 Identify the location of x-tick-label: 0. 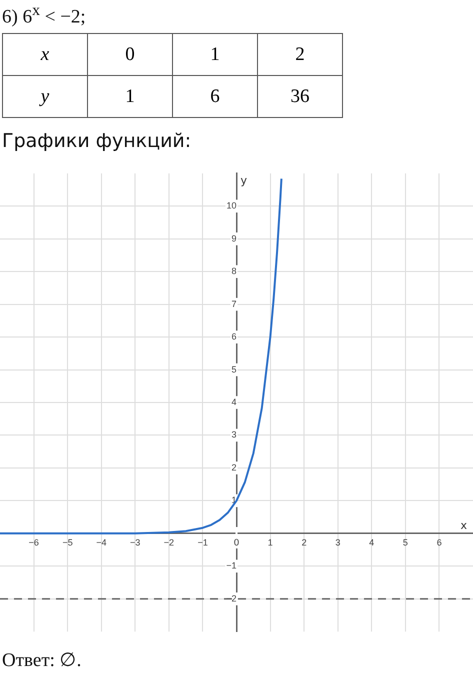
(237, 543).